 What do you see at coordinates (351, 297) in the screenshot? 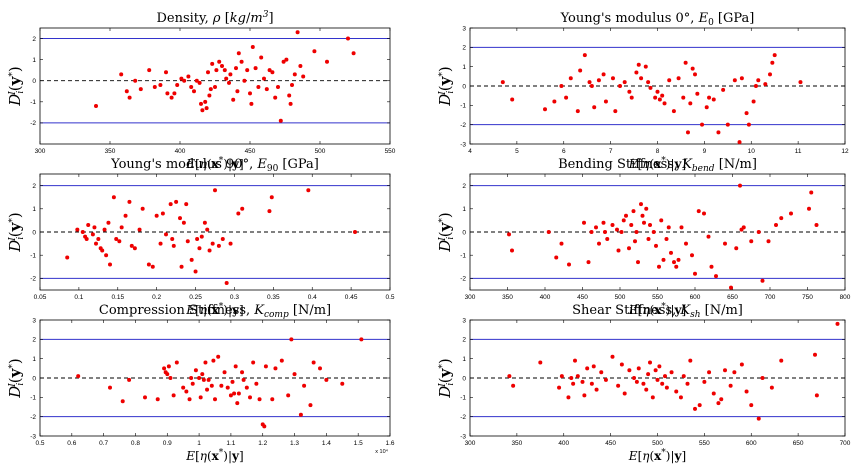
I see `x-tick-label: 0.45` at bounding box center [351, 297].